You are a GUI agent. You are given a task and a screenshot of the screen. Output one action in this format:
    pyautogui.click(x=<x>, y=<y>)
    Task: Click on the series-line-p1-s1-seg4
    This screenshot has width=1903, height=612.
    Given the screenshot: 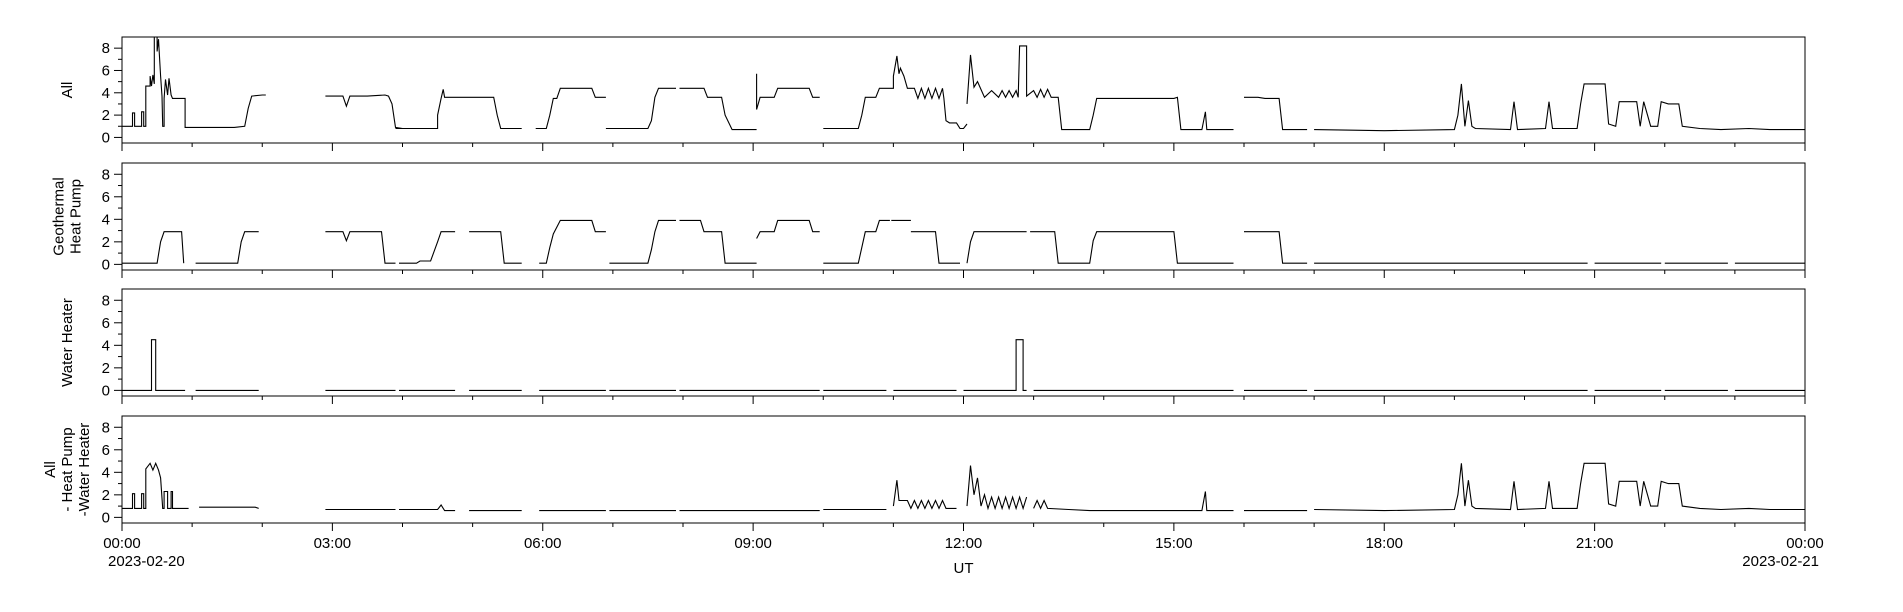 What is the action you would take?
    pyautogui.click(x=570, y=108)
    